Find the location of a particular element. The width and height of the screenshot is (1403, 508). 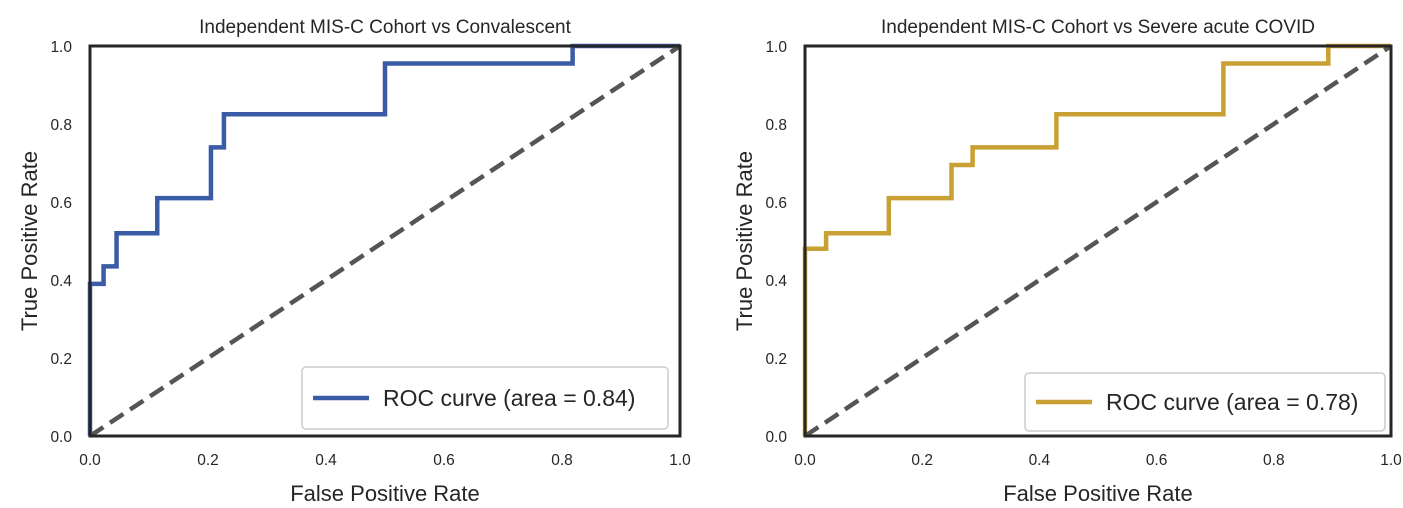

legend: ROC curve (area = 0.78) is located at coordinates (1205, 402).